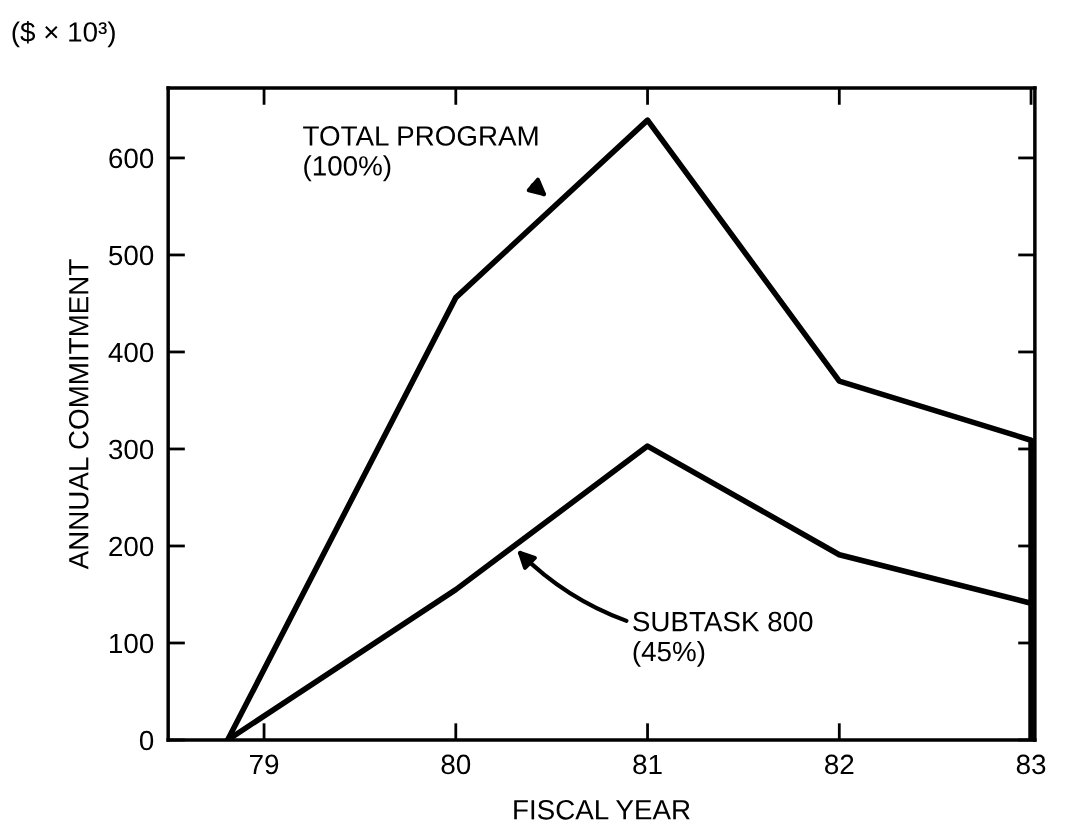 The height and width of the screenshot is (839, 1078). I want to click on x-tick-label: 79, so click(264, 764).